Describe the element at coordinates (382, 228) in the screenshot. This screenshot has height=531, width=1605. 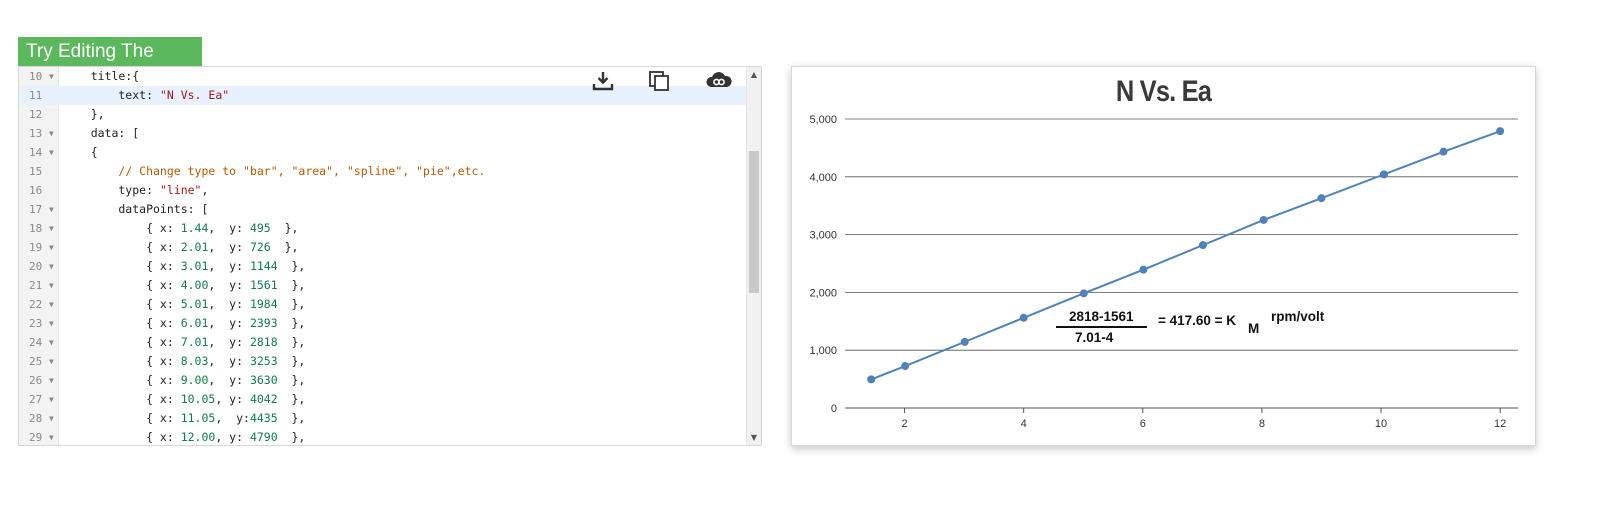
I see `code-line: 18 ▼ { x: 1.44, y: 495 },` at that location.